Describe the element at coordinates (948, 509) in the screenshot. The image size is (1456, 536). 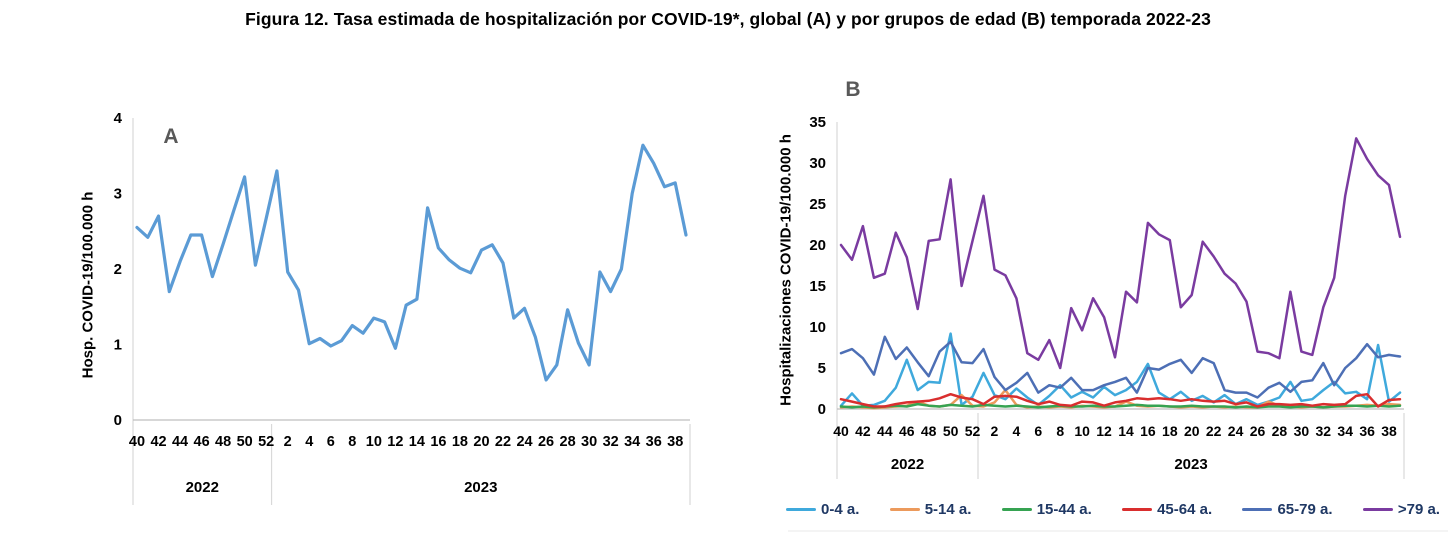
I see `legend-label: 5-14 a.` at that location.